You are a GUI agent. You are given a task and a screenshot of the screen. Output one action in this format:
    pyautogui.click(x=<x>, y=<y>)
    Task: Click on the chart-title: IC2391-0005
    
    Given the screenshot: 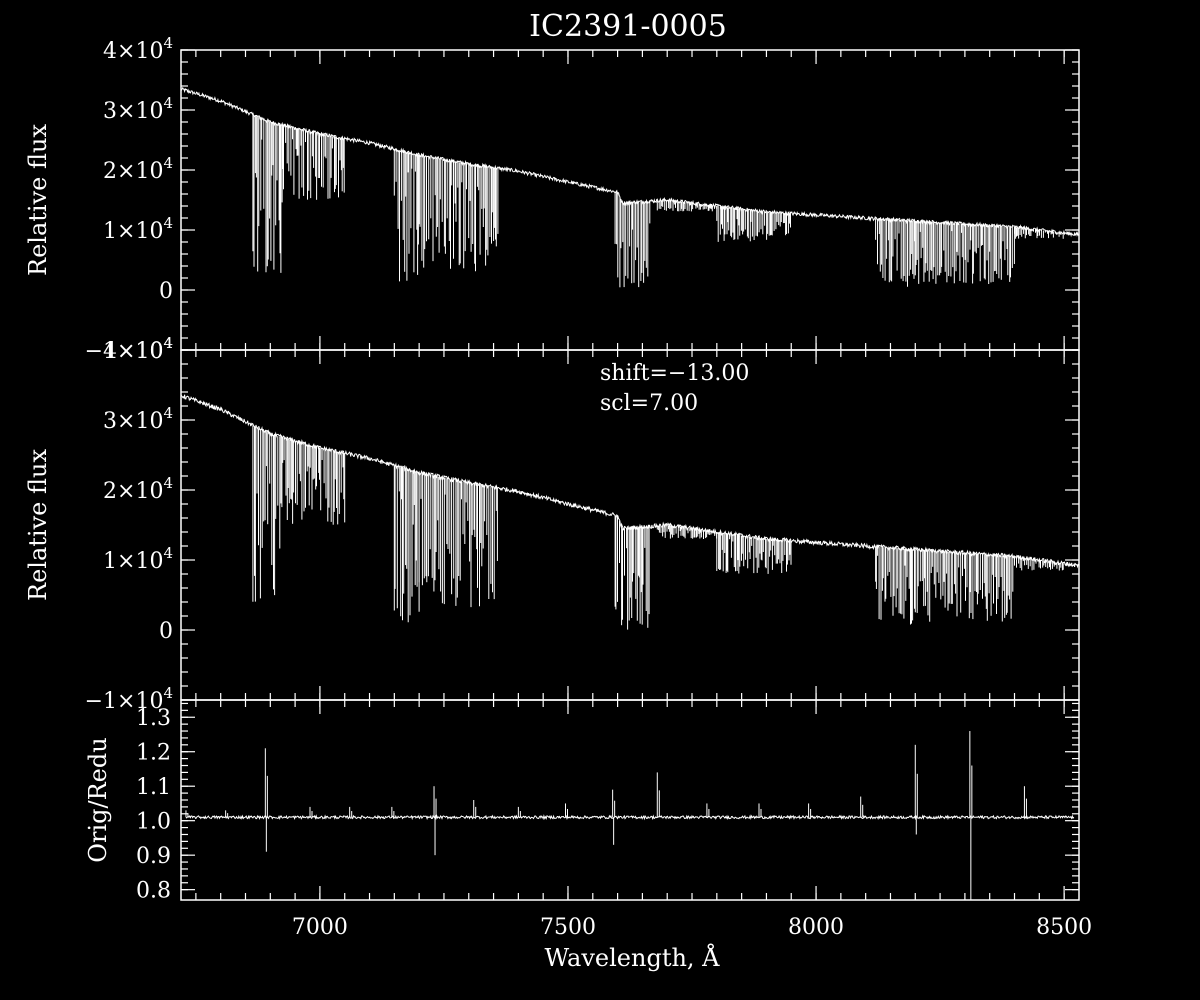 What is the action you would take?
    pyautogui.click(x=628, y=26)
    